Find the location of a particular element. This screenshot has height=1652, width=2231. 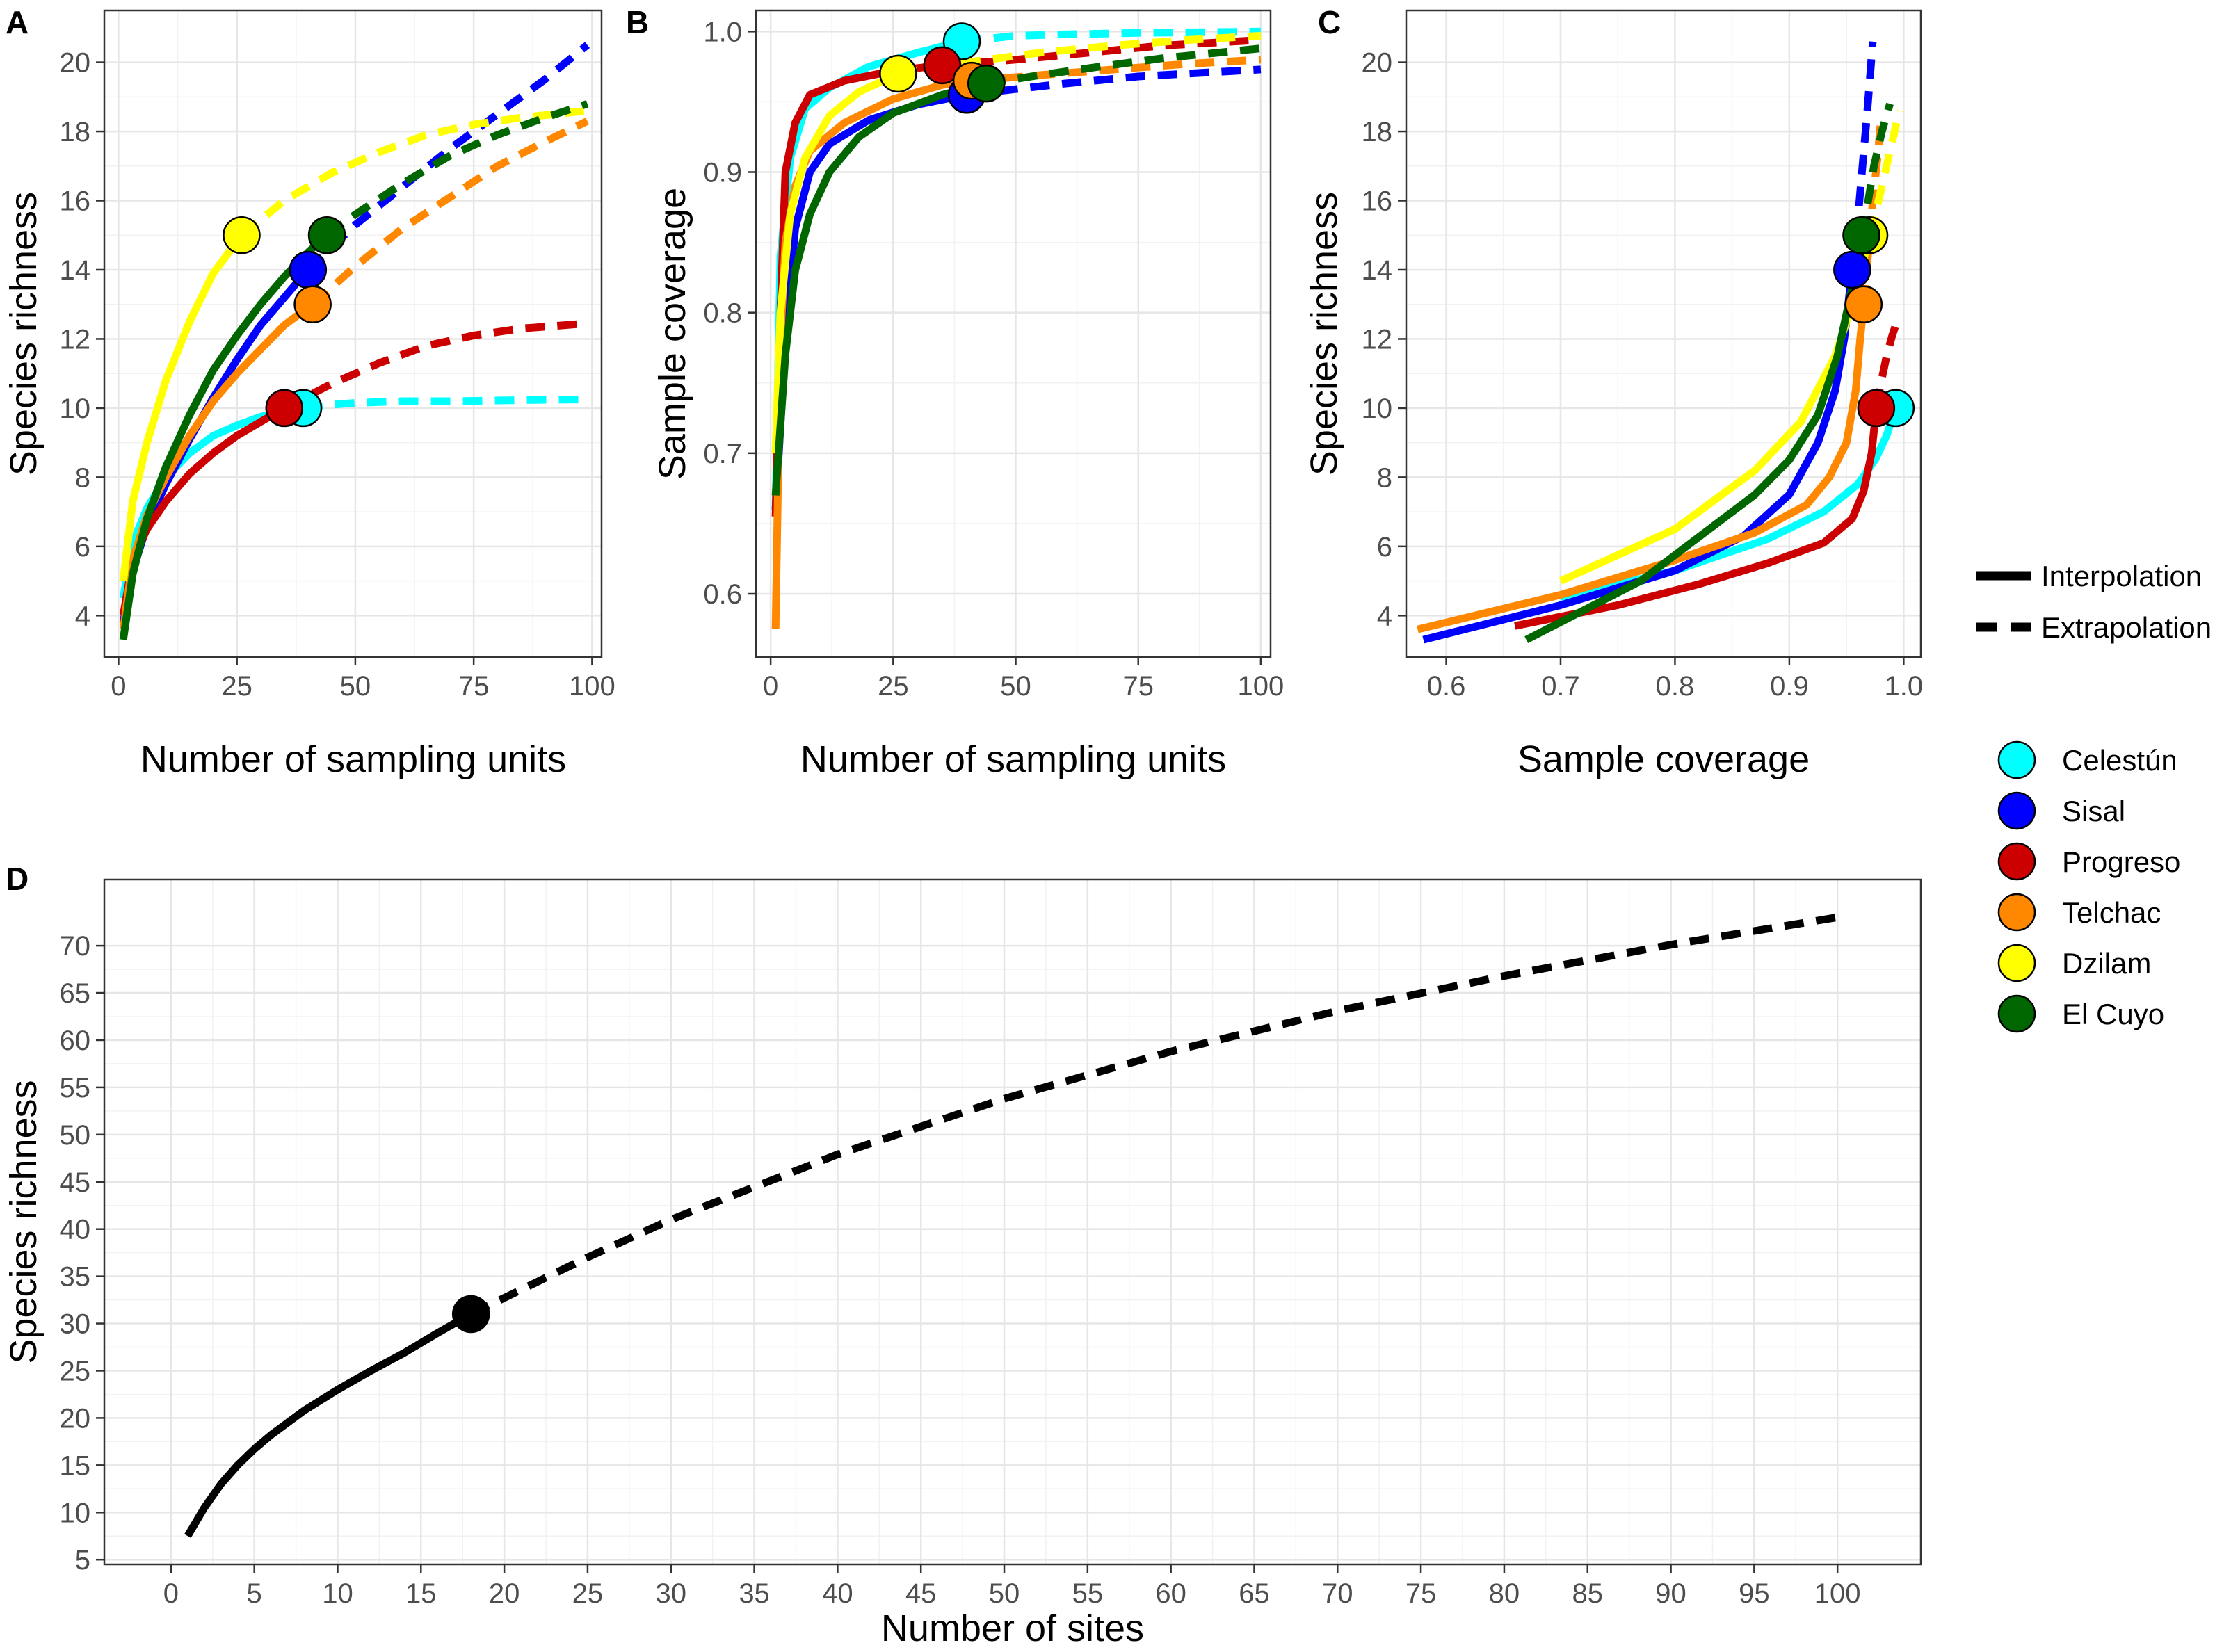

x-tick-label: 45 is located at coordinates (921, 1593).